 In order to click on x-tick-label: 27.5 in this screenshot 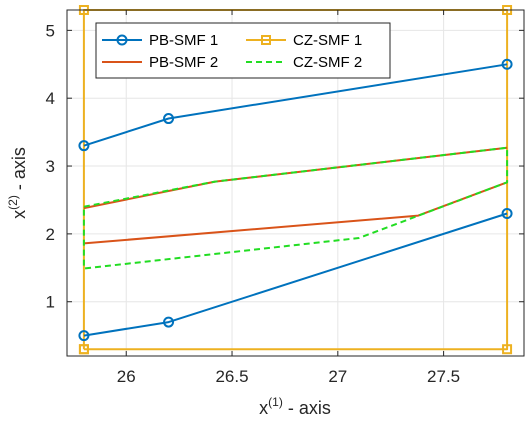, I will do `click(443, 376)`.